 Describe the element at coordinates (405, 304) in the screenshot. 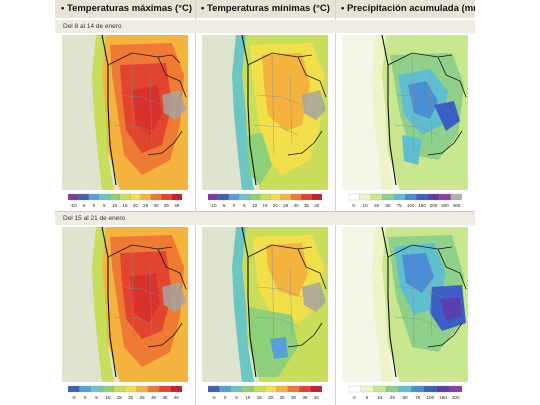

I see `map-precip-week2-image` at that location.